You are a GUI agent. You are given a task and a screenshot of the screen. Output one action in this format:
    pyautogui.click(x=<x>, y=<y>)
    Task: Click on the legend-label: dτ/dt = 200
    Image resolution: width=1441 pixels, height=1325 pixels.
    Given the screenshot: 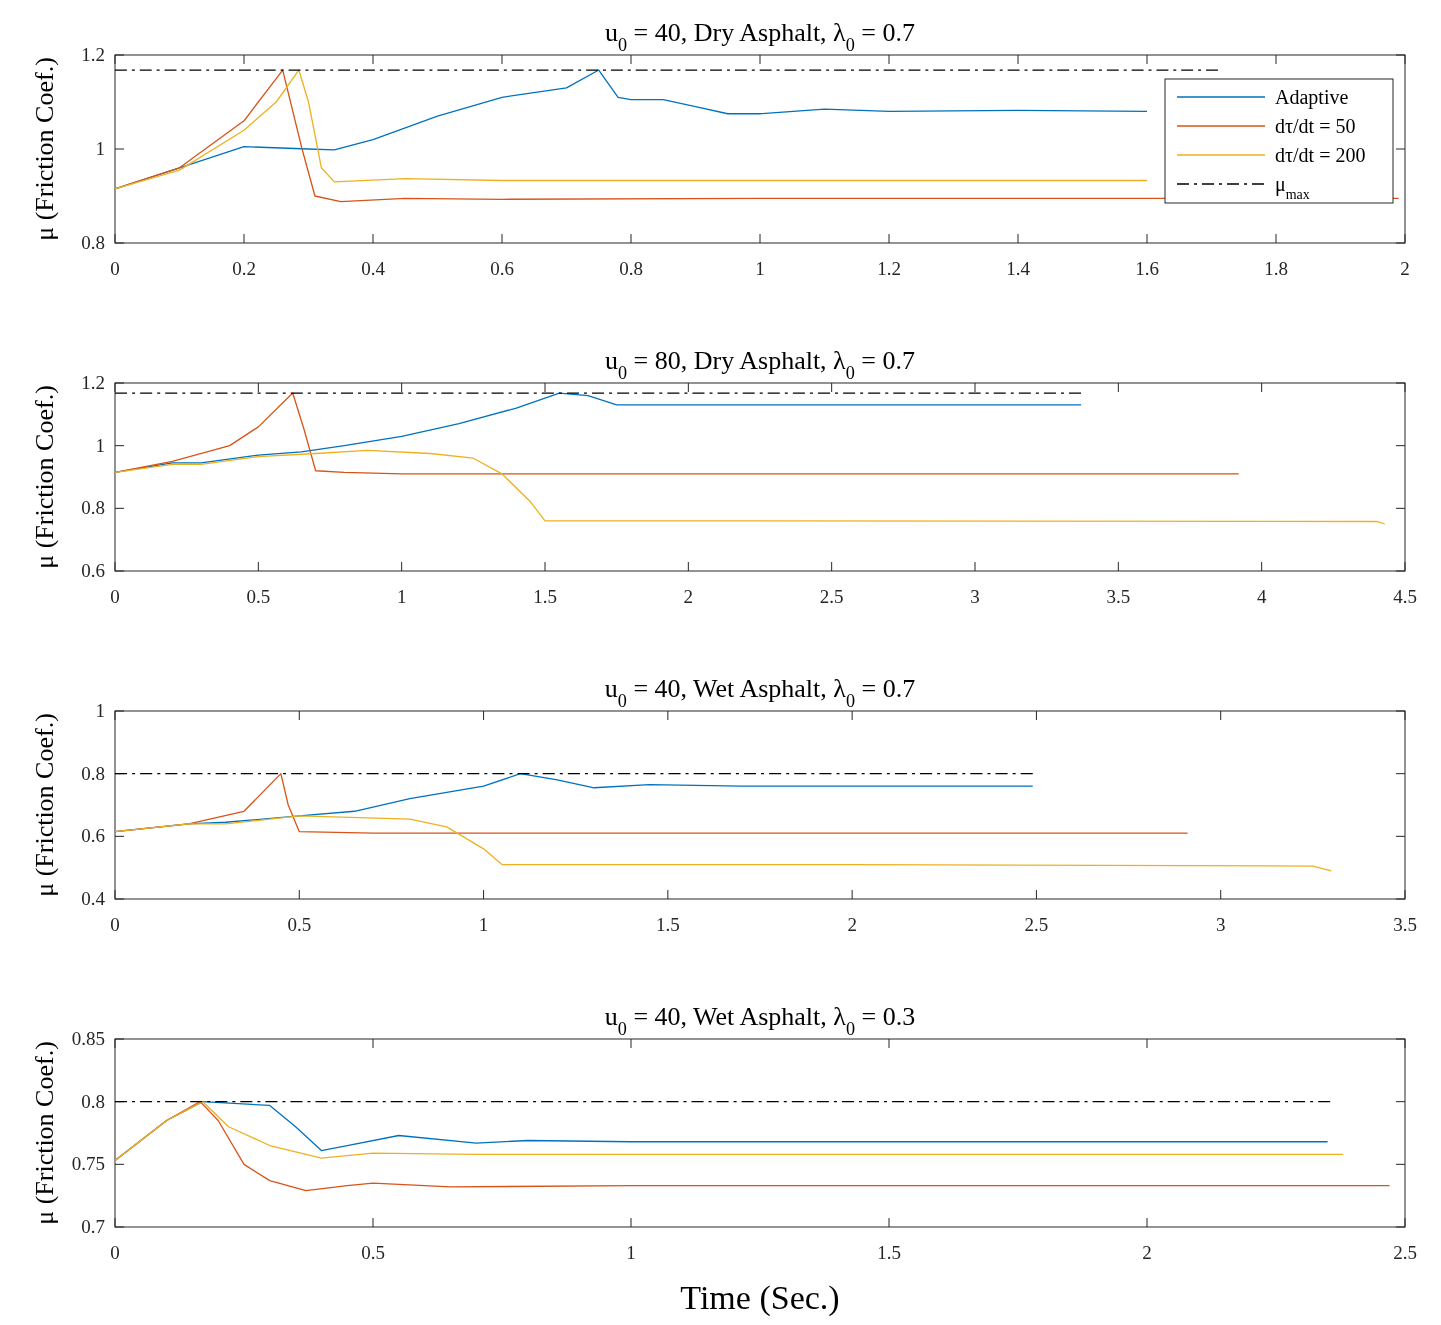 What is the action you would take?
    pyautogui.click(x=1320, y=155)
    